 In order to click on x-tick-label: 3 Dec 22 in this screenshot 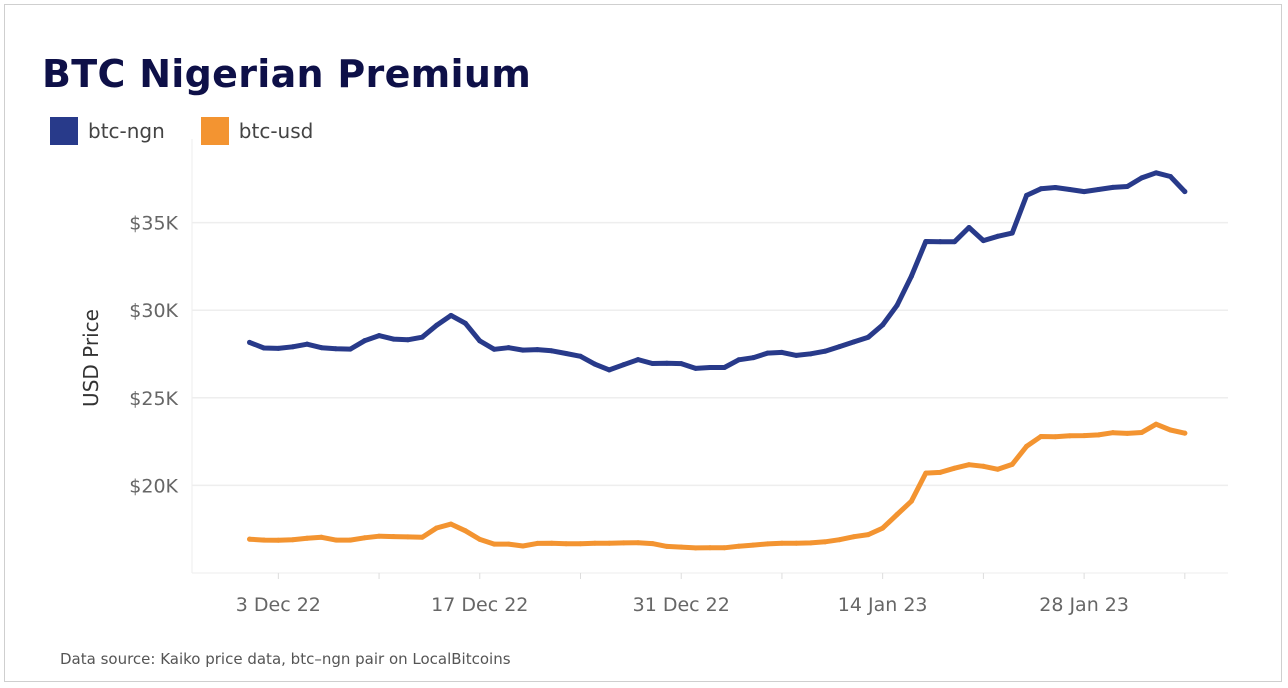, I will do `click(278, 605)`.